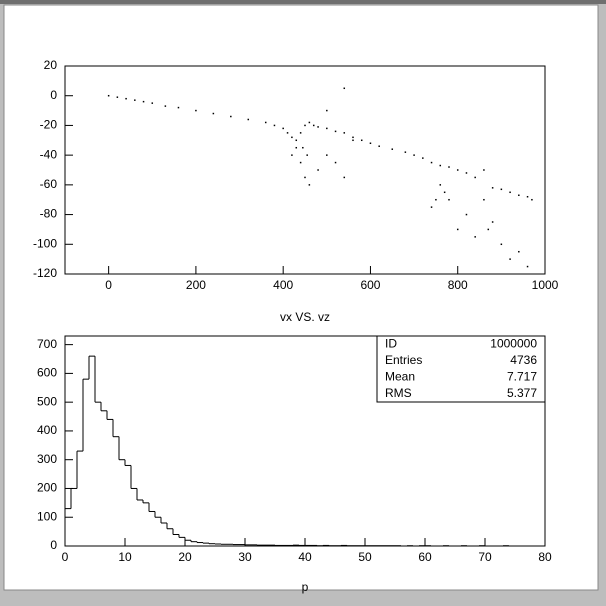 The height and width of the screenshot is (606, 606). I want to click on y-tick-label: 400, so click(47, 430).